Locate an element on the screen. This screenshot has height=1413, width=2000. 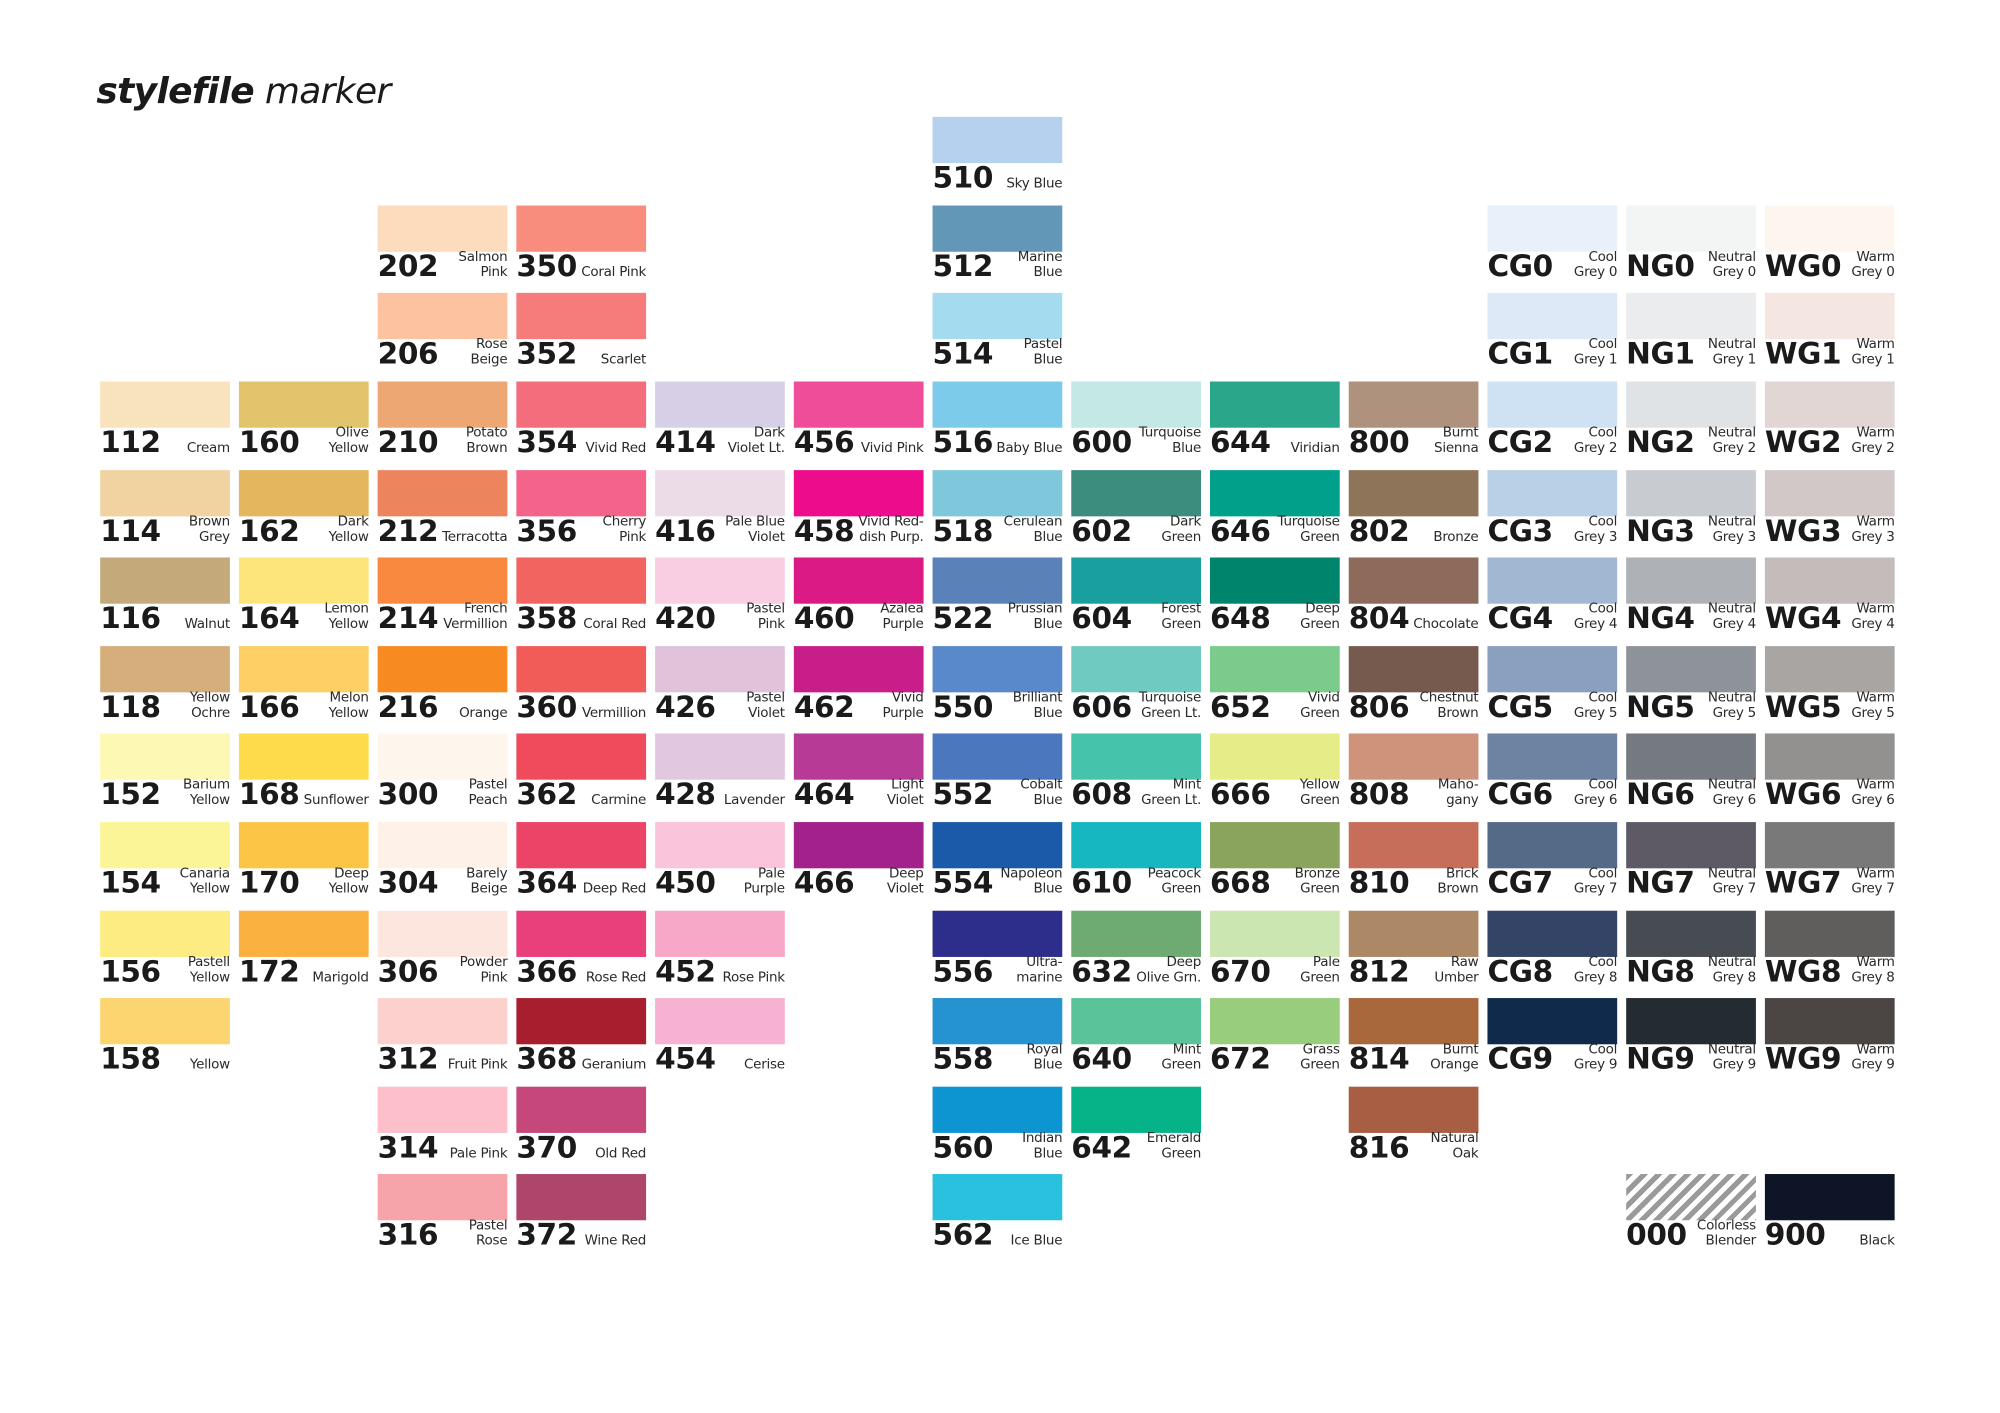
swatch-414: 414 Dark Violet Lt. is located at coordinates (720, 420).